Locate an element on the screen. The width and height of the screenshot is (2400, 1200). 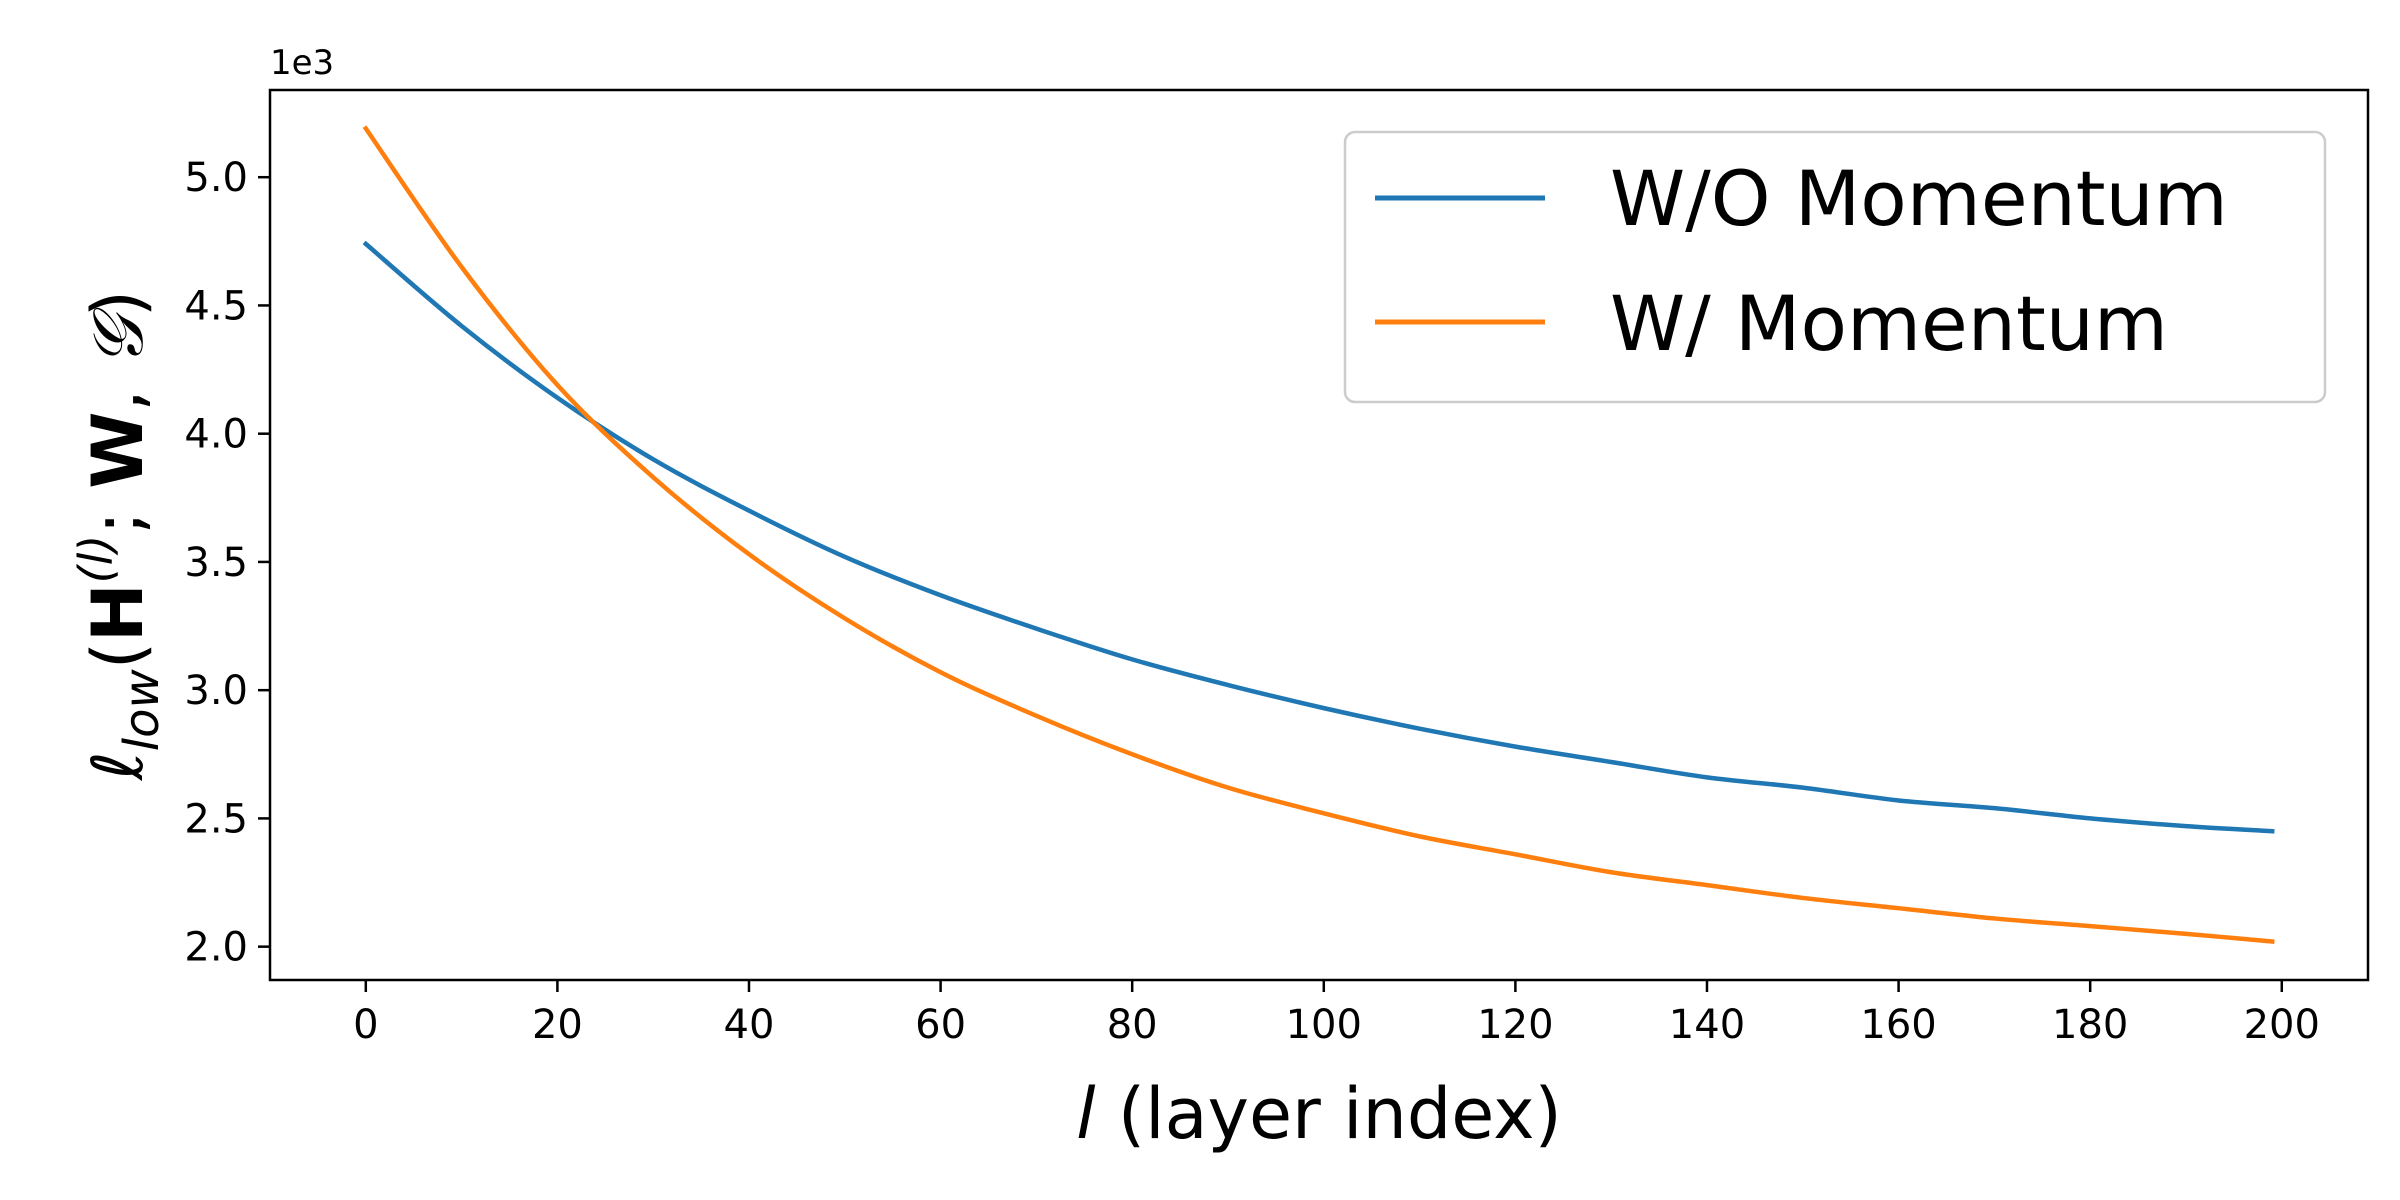
y-label-comma: , is located at coordinates (118, 400).